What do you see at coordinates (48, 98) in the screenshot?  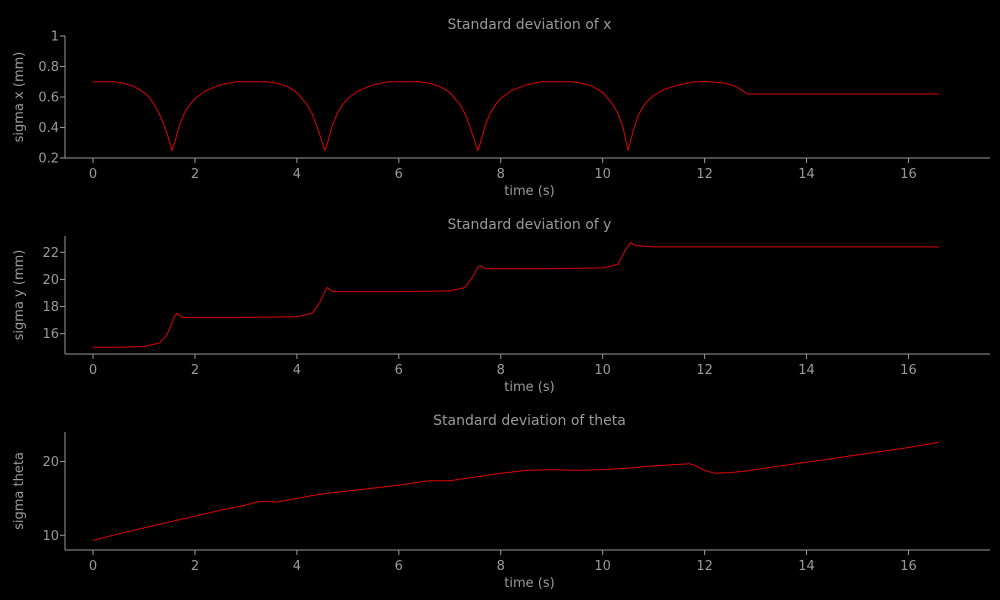 I see `y-tick-label: 0.6` at bounding box center [48, 98].